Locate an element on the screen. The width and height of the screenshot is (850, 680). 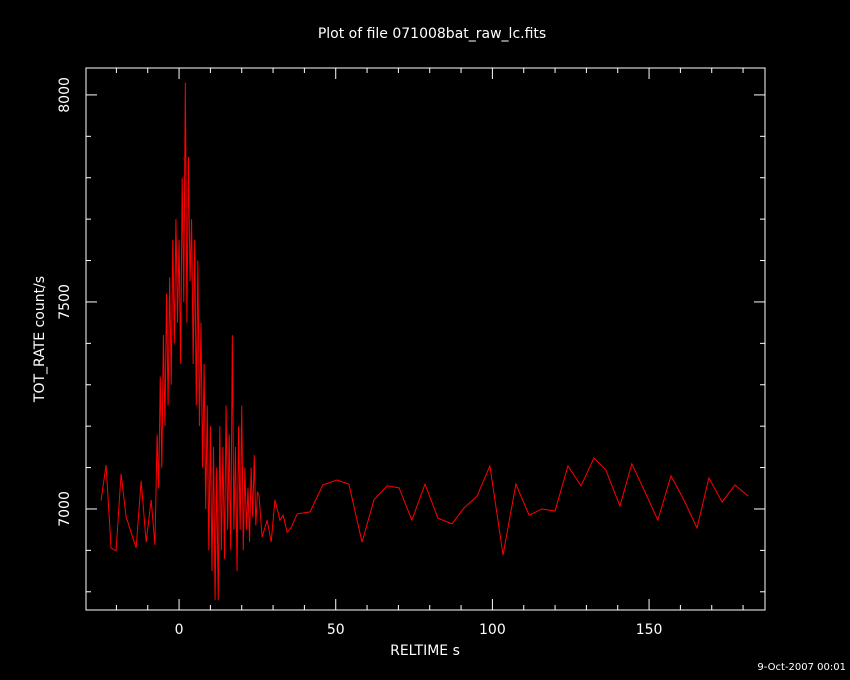
x-tick-label: 50 is located at coordinates (336, 630).